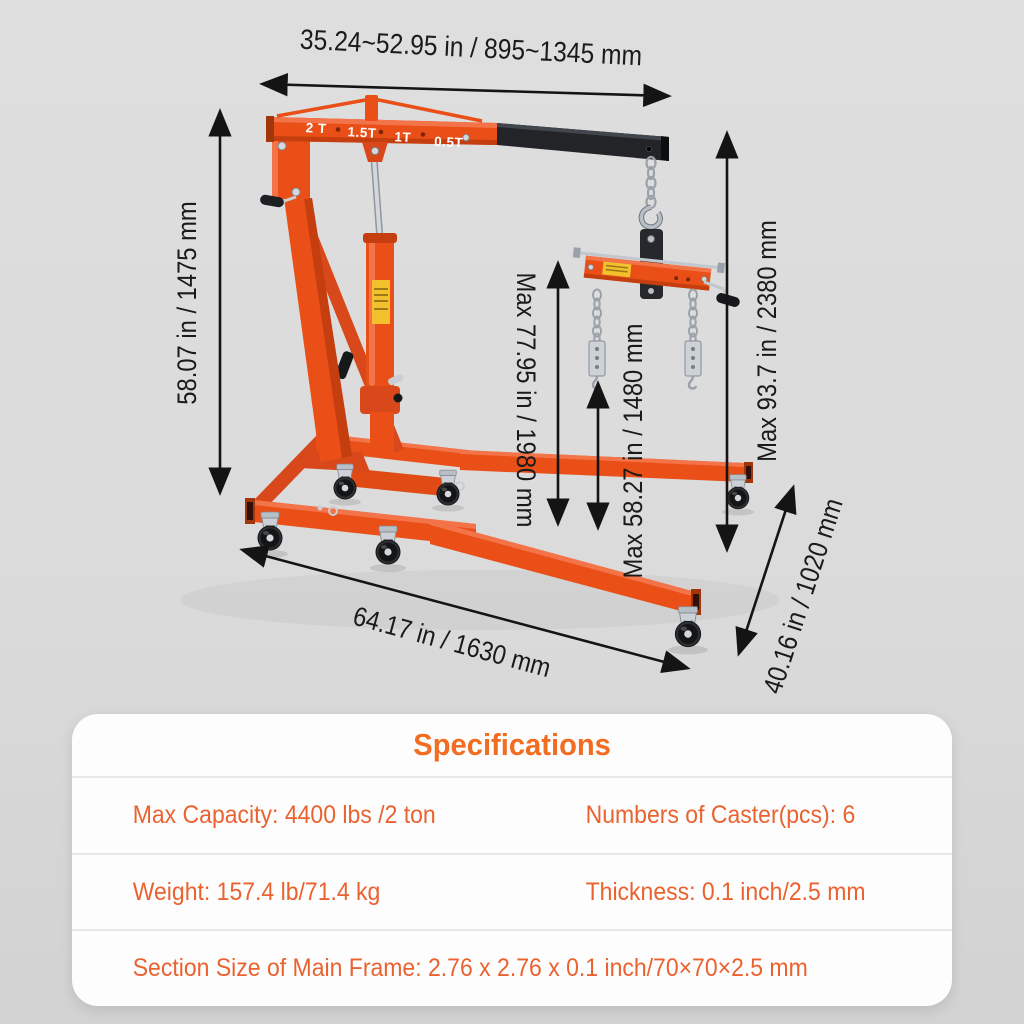 The width and height of the screenshot is (1024, 1024). Describe the element at coordinates (449, 142) in the screenshot. I see `boom-mark-0-5t: 0.5T` at that location.